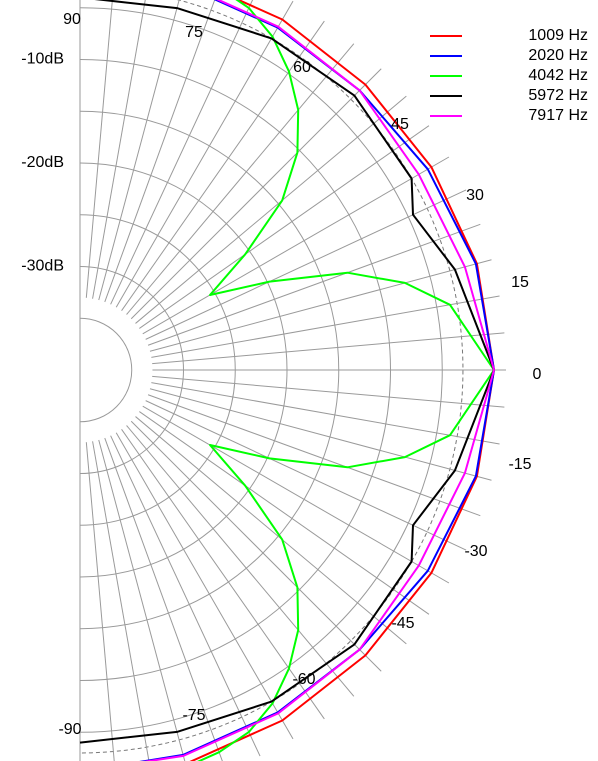 Image resolution: width=598 pixels, height=761 pixels. Describe the element at coordinates (520, 282) in the screenshot. I see `angle-tick-label: 15` at that location.